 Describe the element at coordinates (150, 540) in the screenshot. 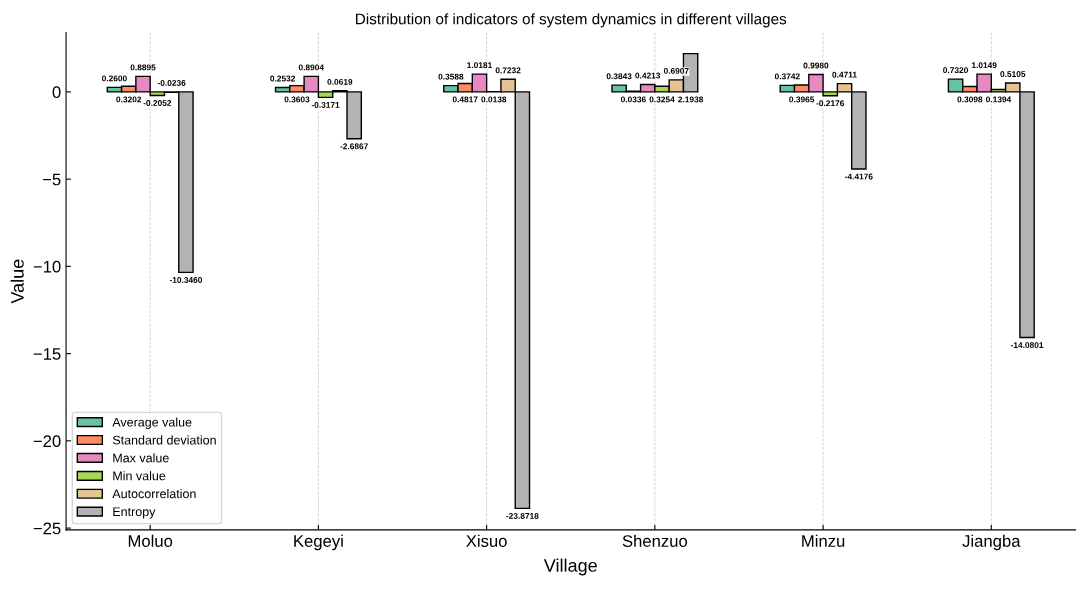

I see `x-tick-label: Moluo` at that location.